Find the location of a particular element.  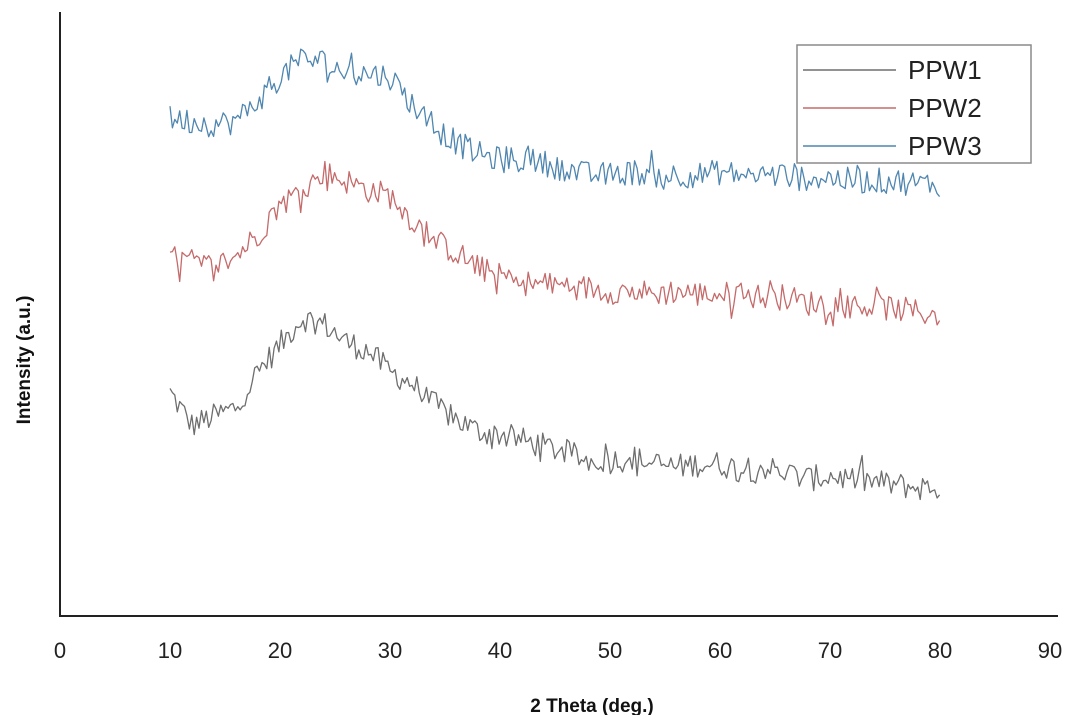

legend-box is located at coordinates (914, 104).